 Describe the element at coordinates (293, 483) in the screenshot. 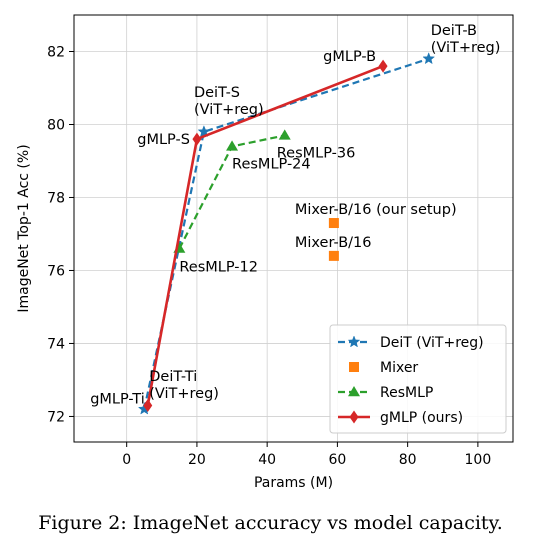

I see `x-axis-title: Params (M)` at that location.